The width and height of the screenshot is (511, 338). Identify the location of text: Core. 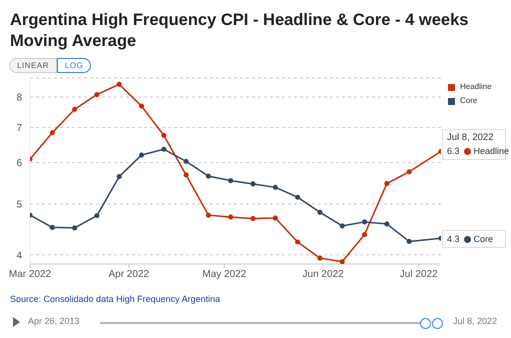
(469, 100).